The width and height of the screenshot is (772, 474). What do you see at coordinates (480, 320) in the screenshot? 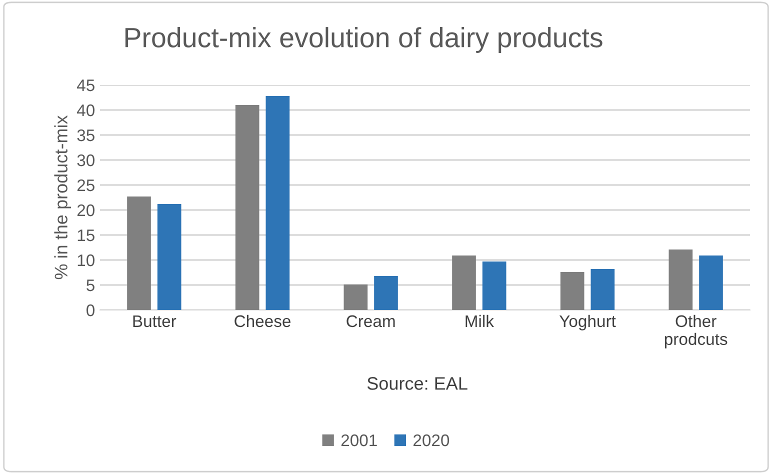
I see `x-tick-label: Milk` at bounding box center [480, 320].